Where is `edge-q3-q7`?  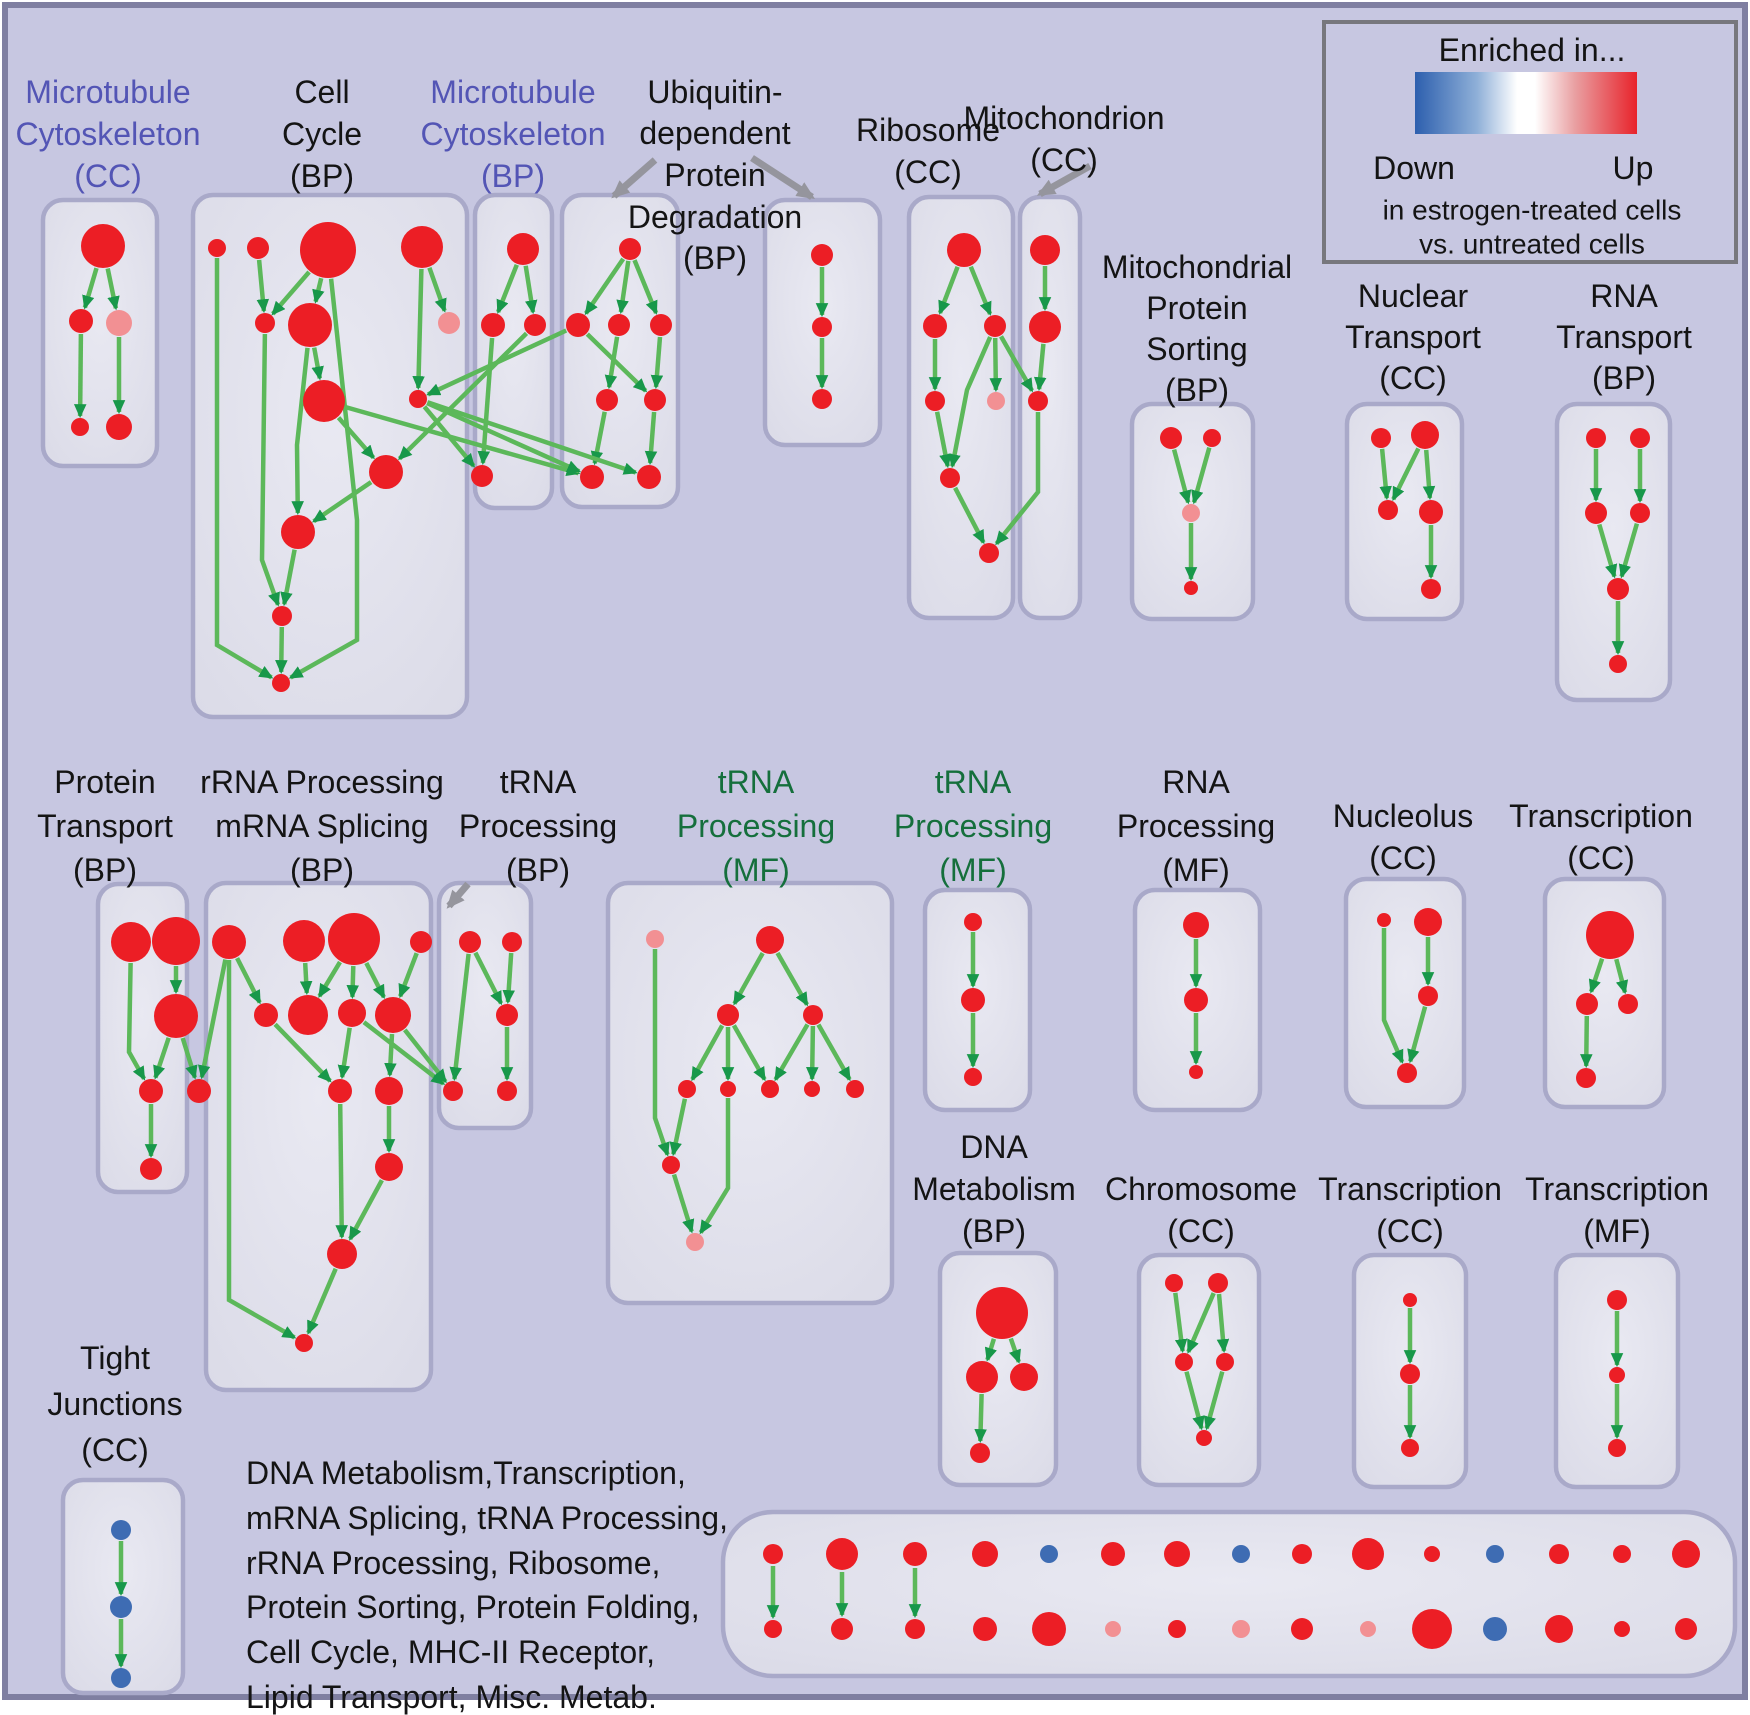 edge-q3-q7 is located at coordinates (353, 982).